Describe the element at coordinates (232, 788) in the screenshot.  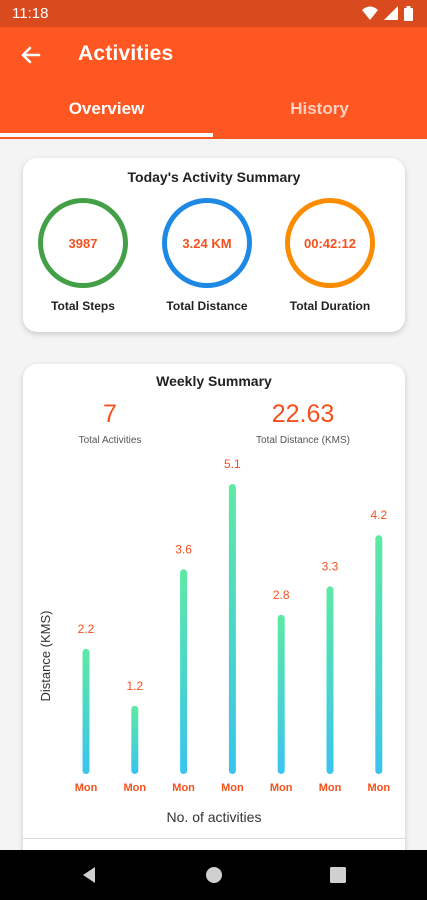
I see `x-tick-label-3: Mon` at that location.